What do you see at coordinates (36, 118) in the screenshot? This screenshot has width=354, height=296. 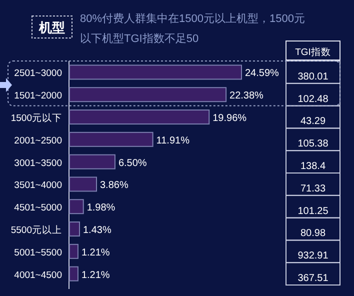 I see `y-tick-label: 1500元以下` at bounding box center [36, 118].